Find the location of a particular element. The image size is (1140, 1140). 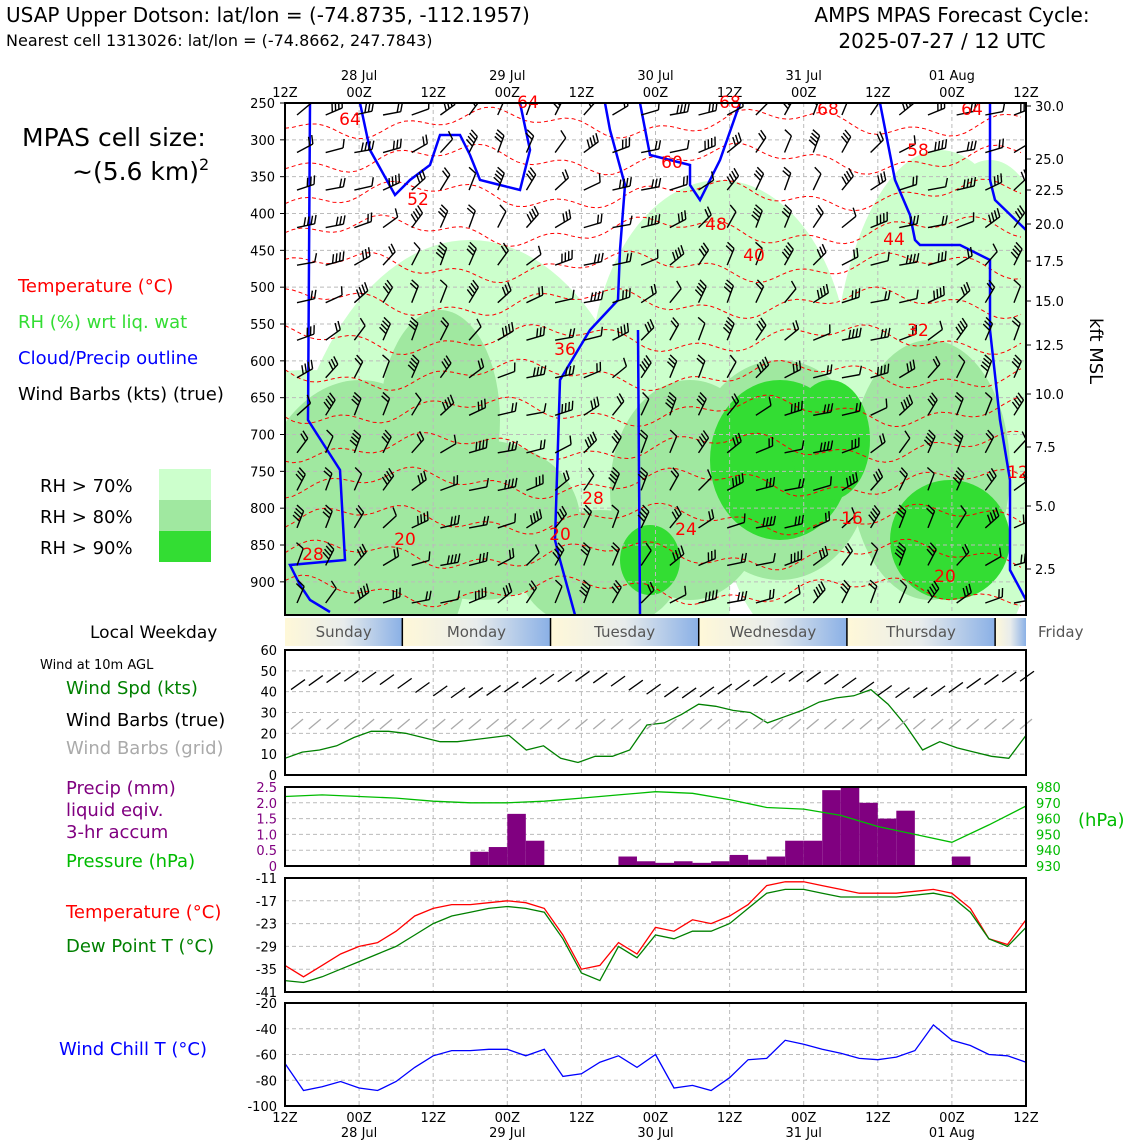

cell-size-line2: ~(5.6 km)2 is located at coordinates (140, 170).